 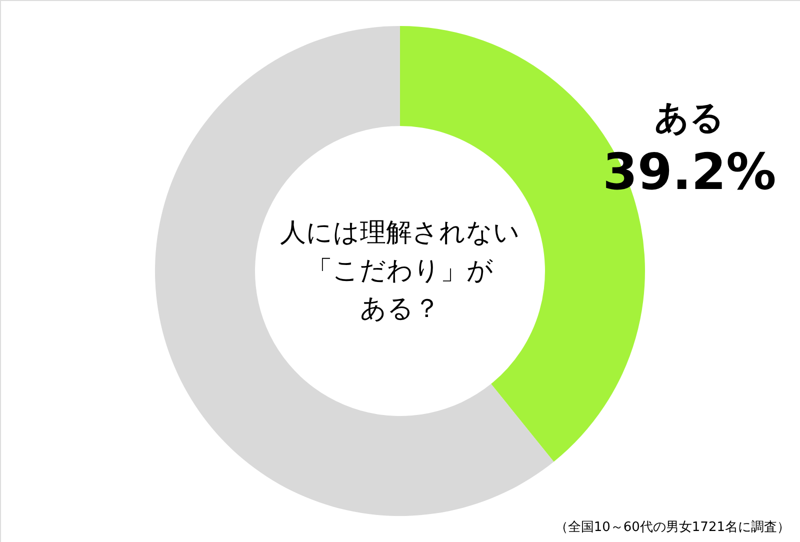 What do you see at coordinates (400, 271) in the screenshot?
I see `text: 人には理解されない「こだわり」がある？` at bounding box center [400, 271].